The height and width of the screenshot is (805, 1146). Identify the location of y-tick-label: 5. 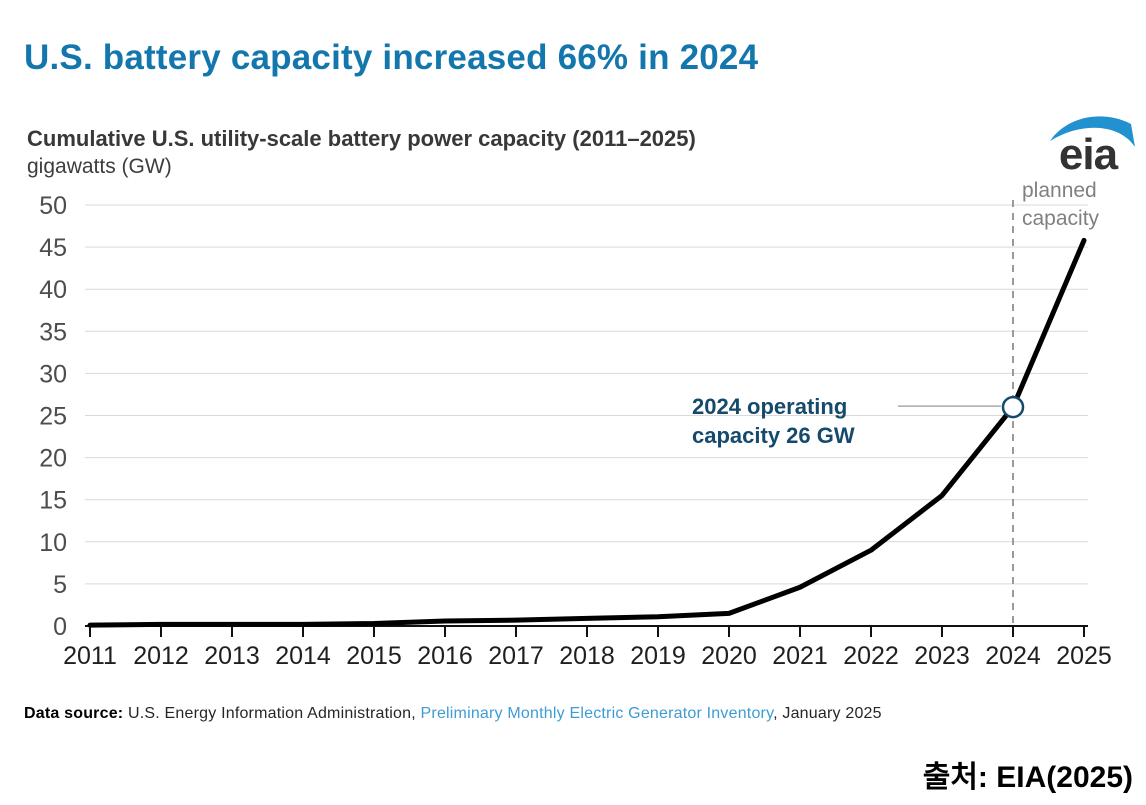
(60, 585).